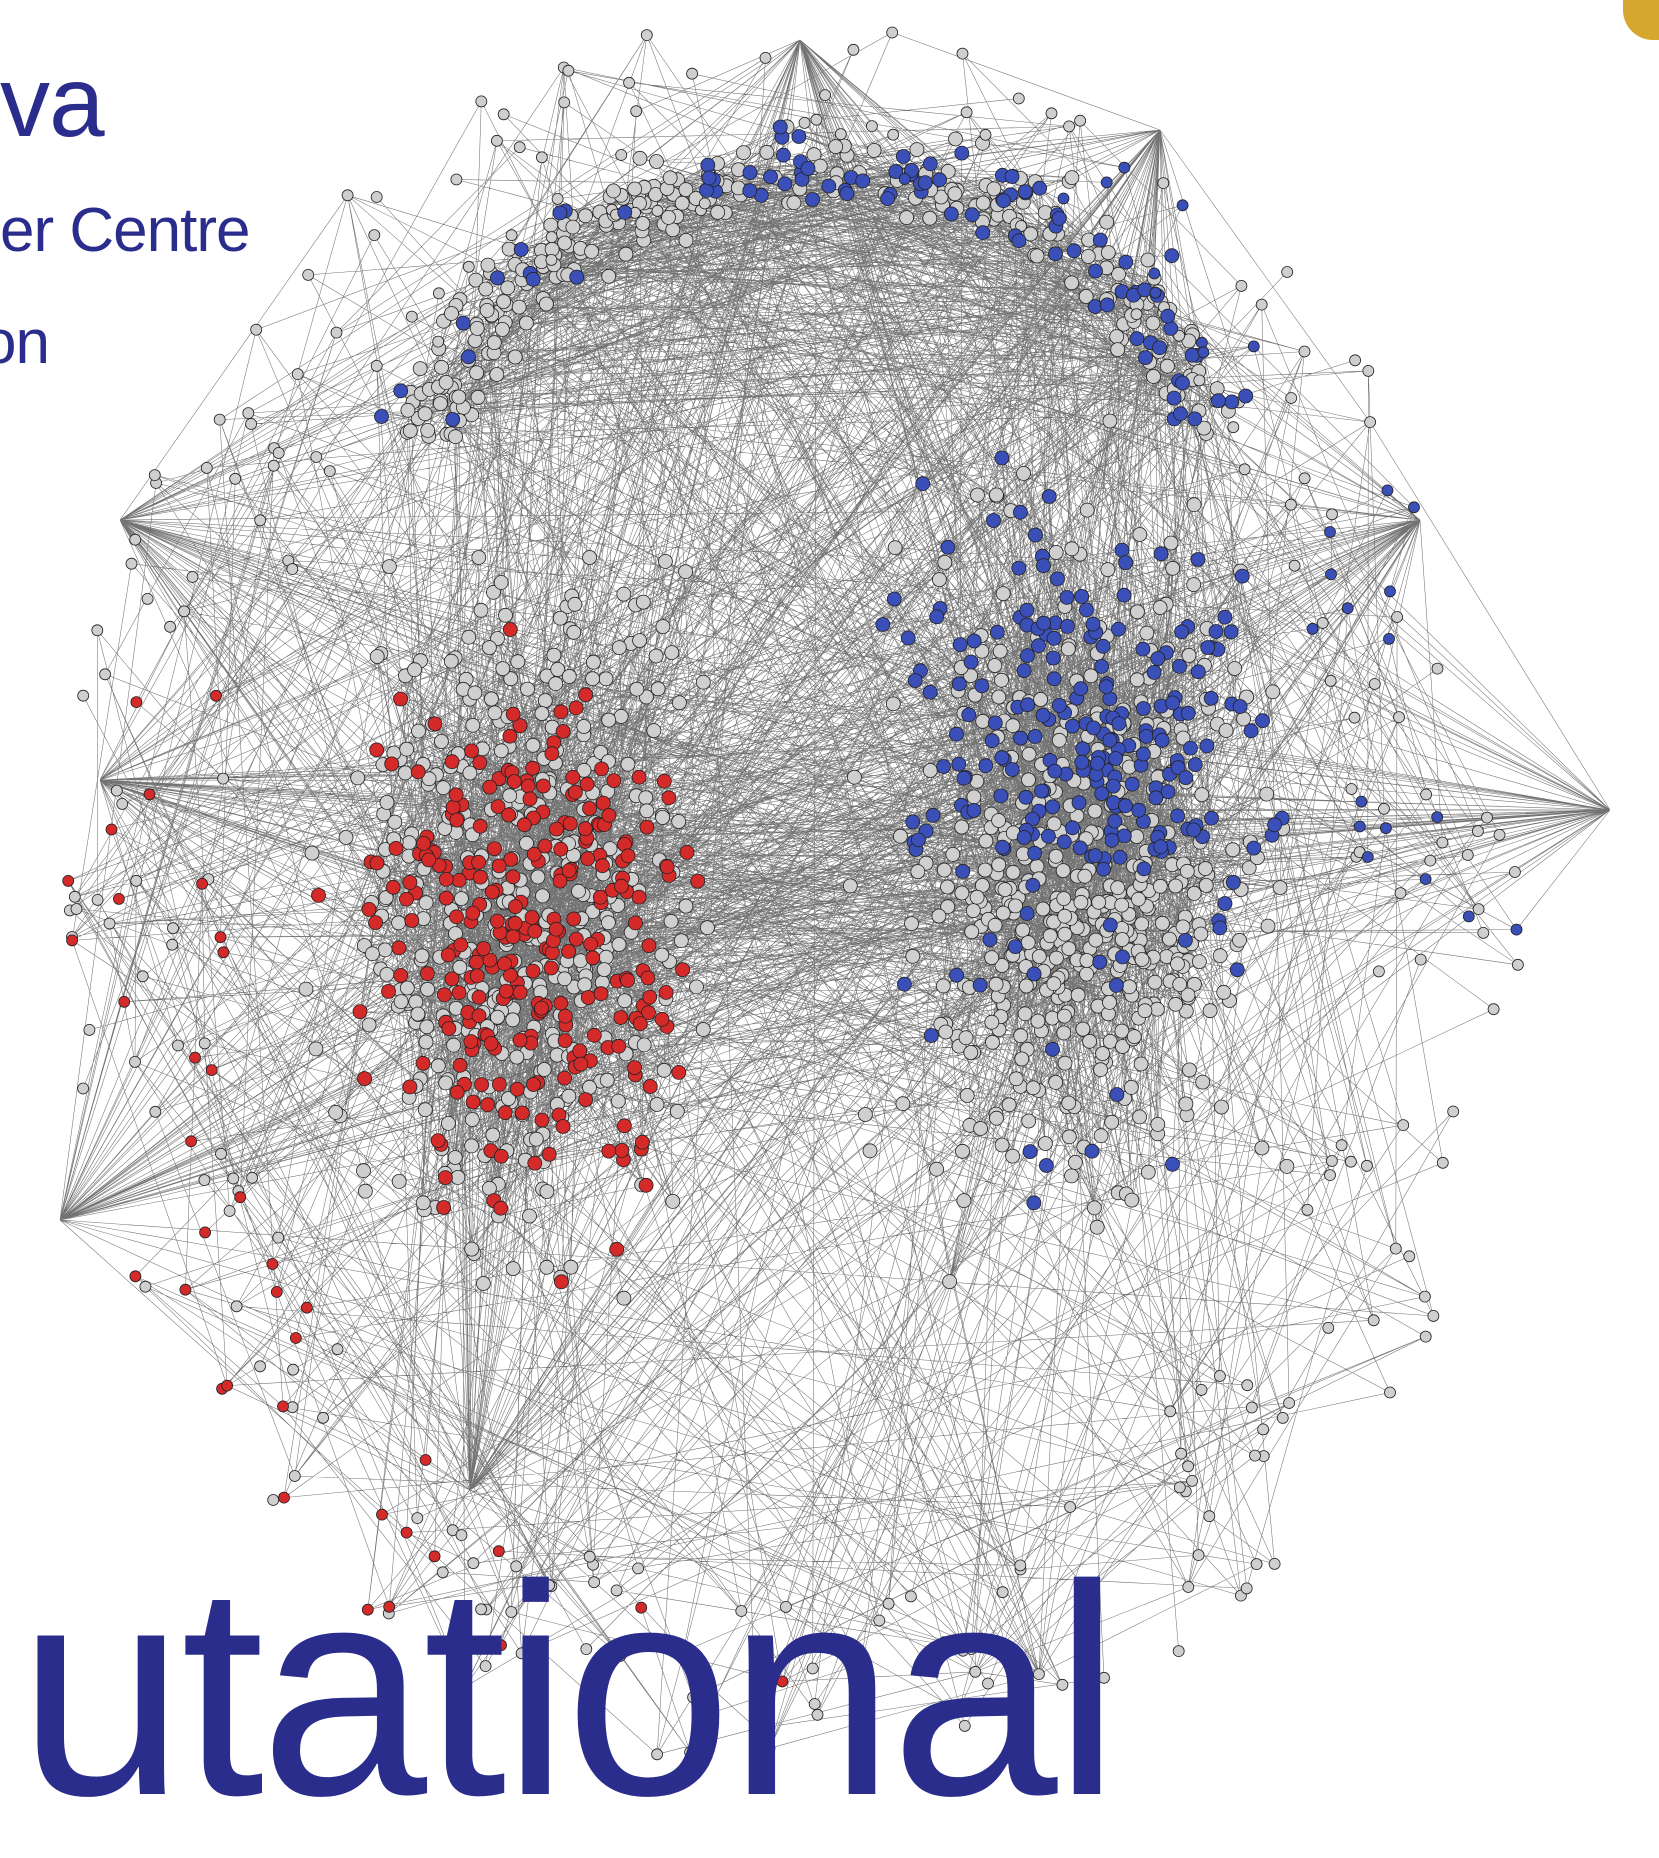 This screenshot has height=1858, width=1659. What do you see at coordinates (52, 102) in the screenshot?
I see `title-fragment-line1: va` at bounding box center [52, 102].